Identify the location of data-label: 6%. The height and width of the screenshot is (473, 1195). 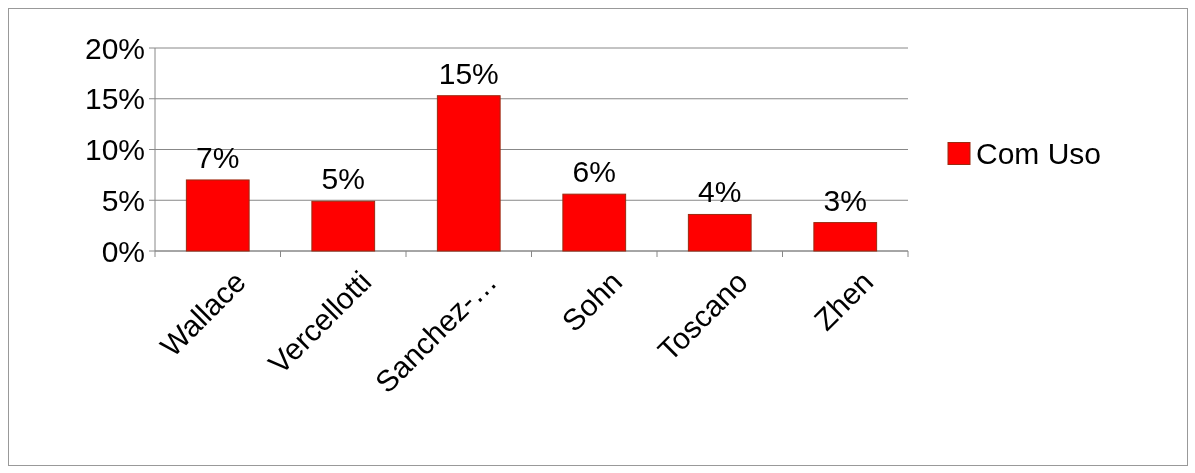
(594, 172).